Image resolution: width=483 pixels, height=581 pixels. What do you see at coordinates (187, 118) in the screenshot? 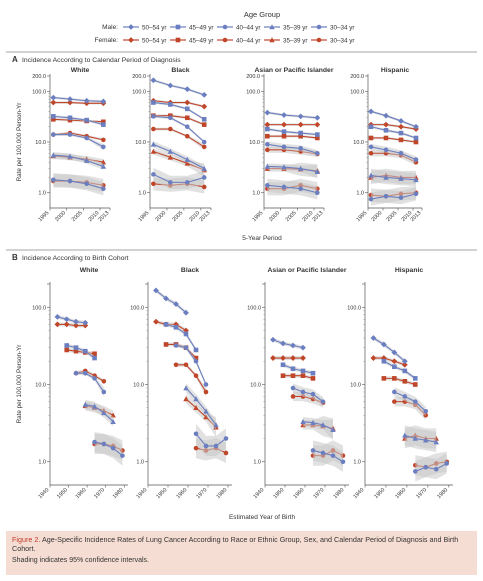
I see `panel-a-plot-1-female-1-point` at bounding box center [187, 118].